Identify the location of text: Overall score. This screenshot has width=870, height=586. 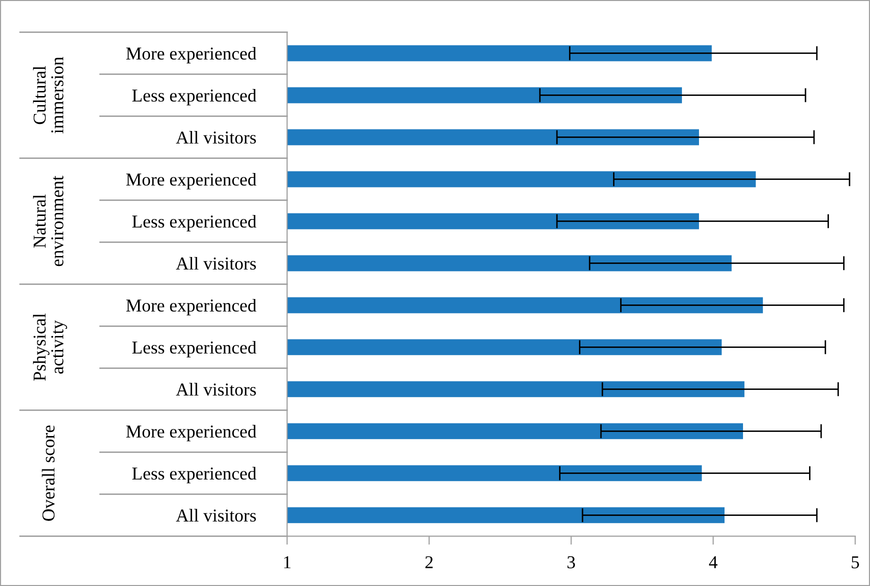
(48, 473).